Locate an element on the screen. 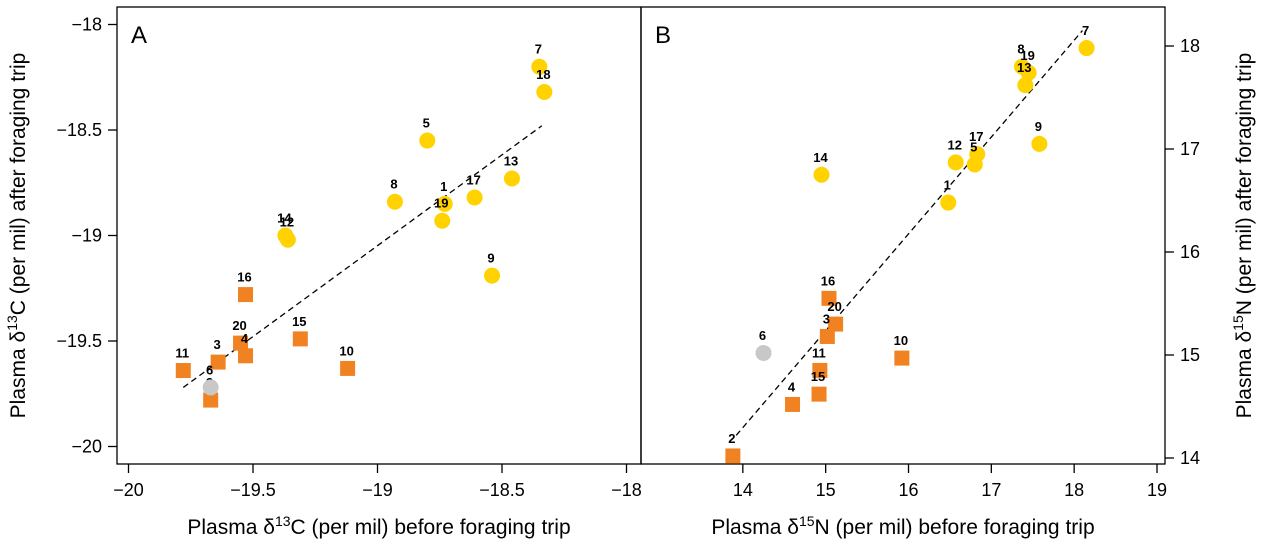 The height and width of the screenshot is (548, 1264). y-tick-label: 14 is located at coordinates (1190, 458).